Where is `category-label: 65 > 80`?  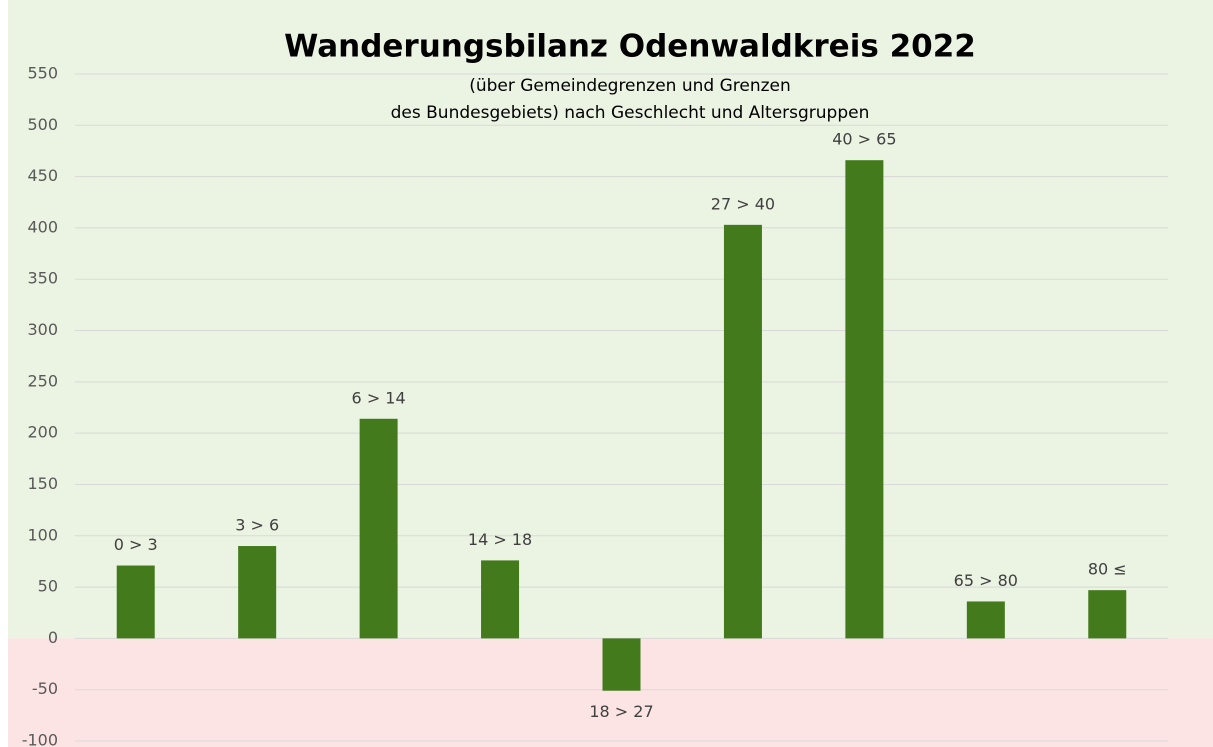
category-label: 65 > 80 is located at coordinates (986, 580).